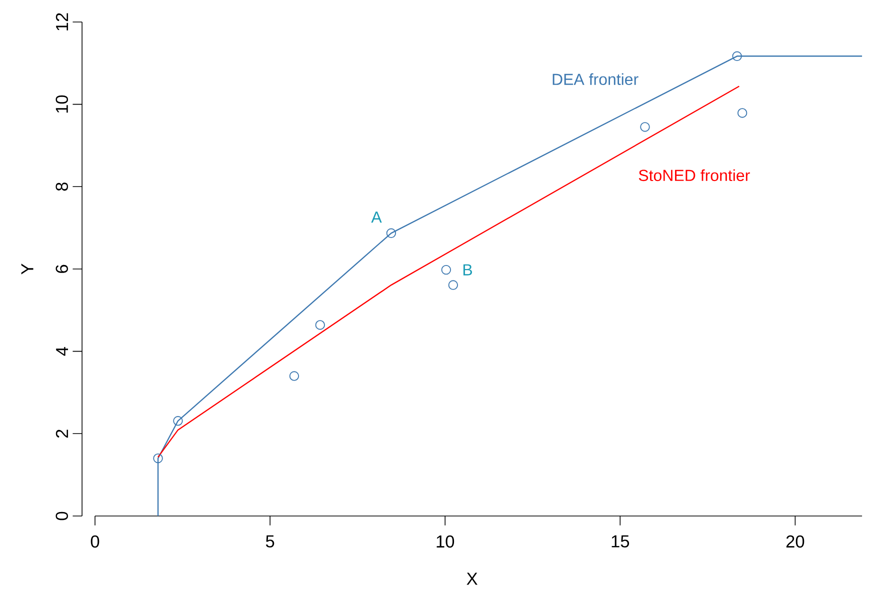 This screenshot has width=875, height=614. What do you see at coordinates (694, 175) in the screenshot?
I see `series-label: StoNED frontier` at bounding box center [694, 175].